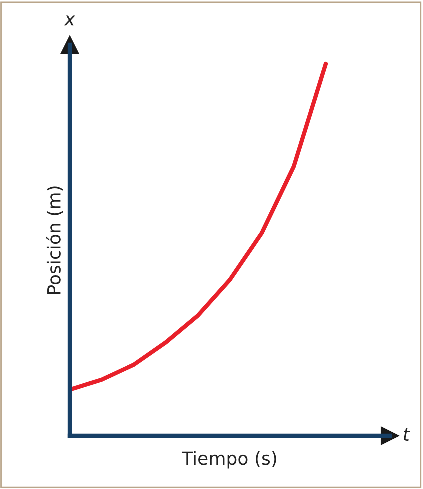 This screenshot has height=489, width=423. I want to click on x-axis-title: Tiempo (s), so click(229, 460).